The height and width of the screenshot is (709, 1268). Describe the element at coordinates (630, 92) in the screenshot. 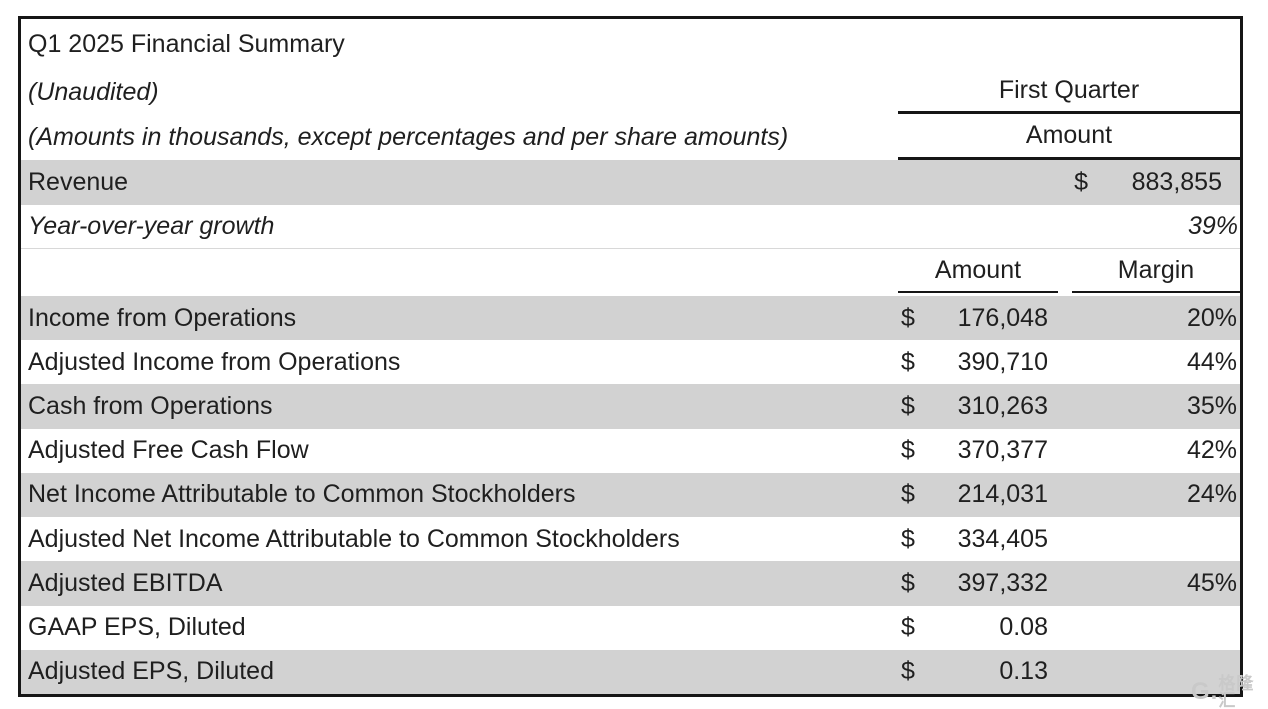

I see `unaudited-row: (Unaudited) First Quarter` at that location.